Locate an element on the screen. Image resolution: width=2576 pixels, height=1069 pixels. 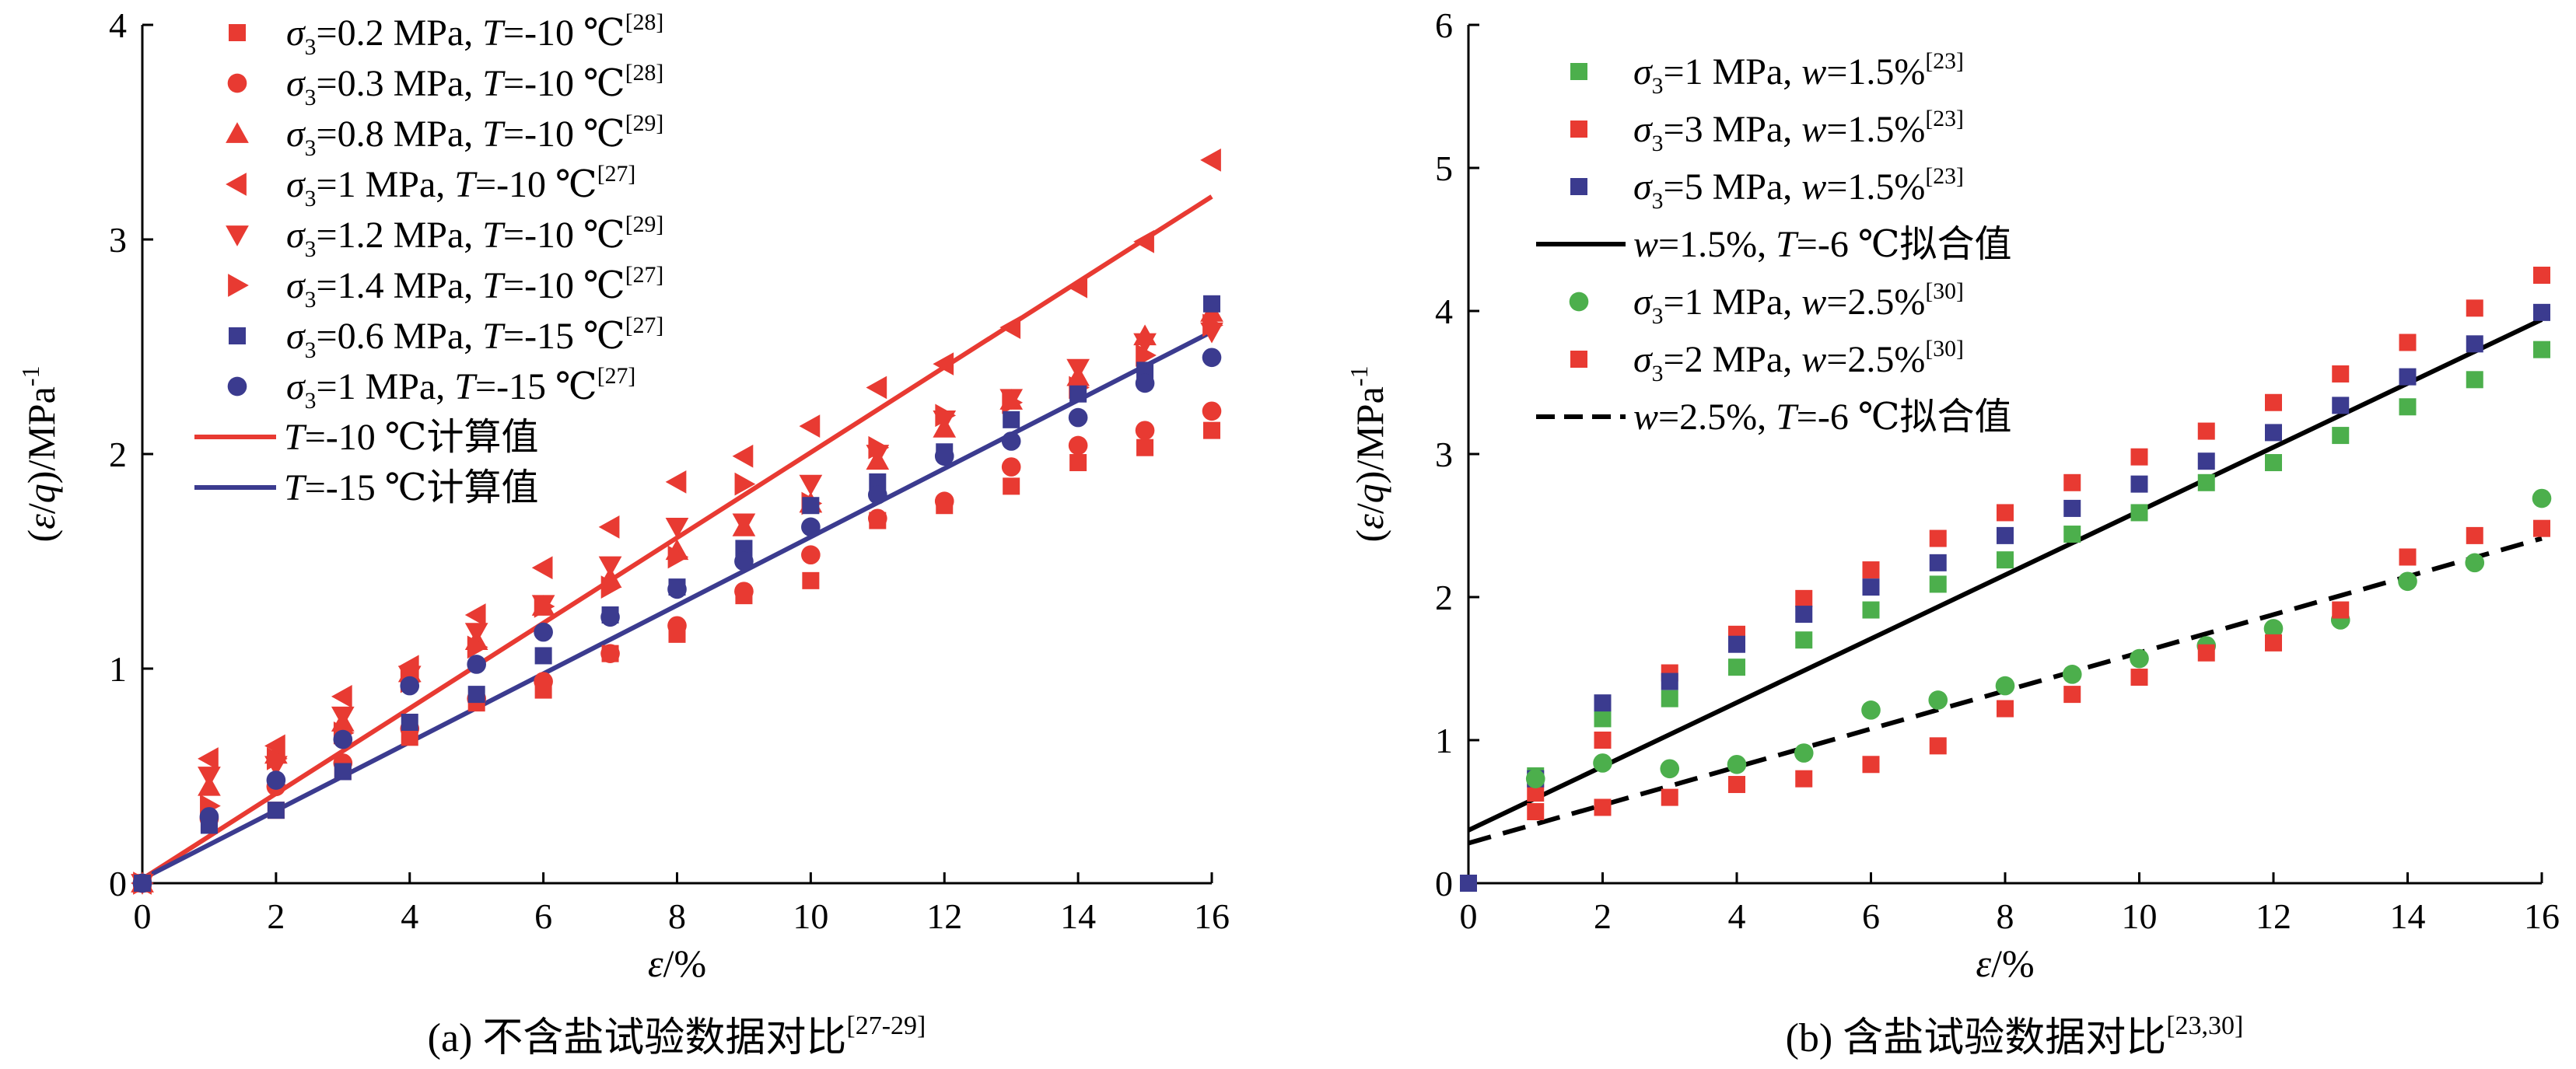
y-tick-label: 2 is located at coordinates (1444, 597).